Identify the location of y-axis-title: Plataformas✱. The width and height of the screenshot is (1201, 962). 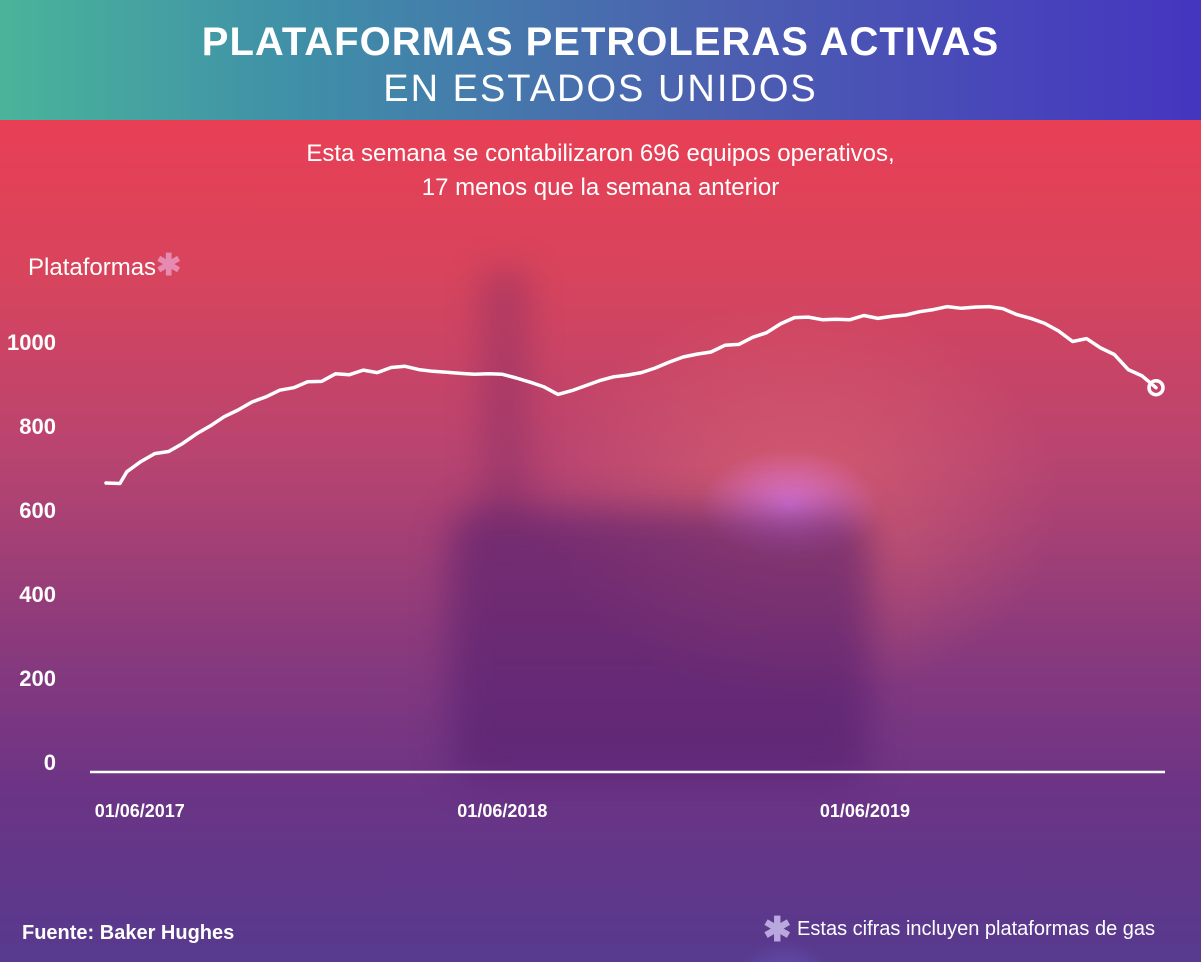
(104, 265).